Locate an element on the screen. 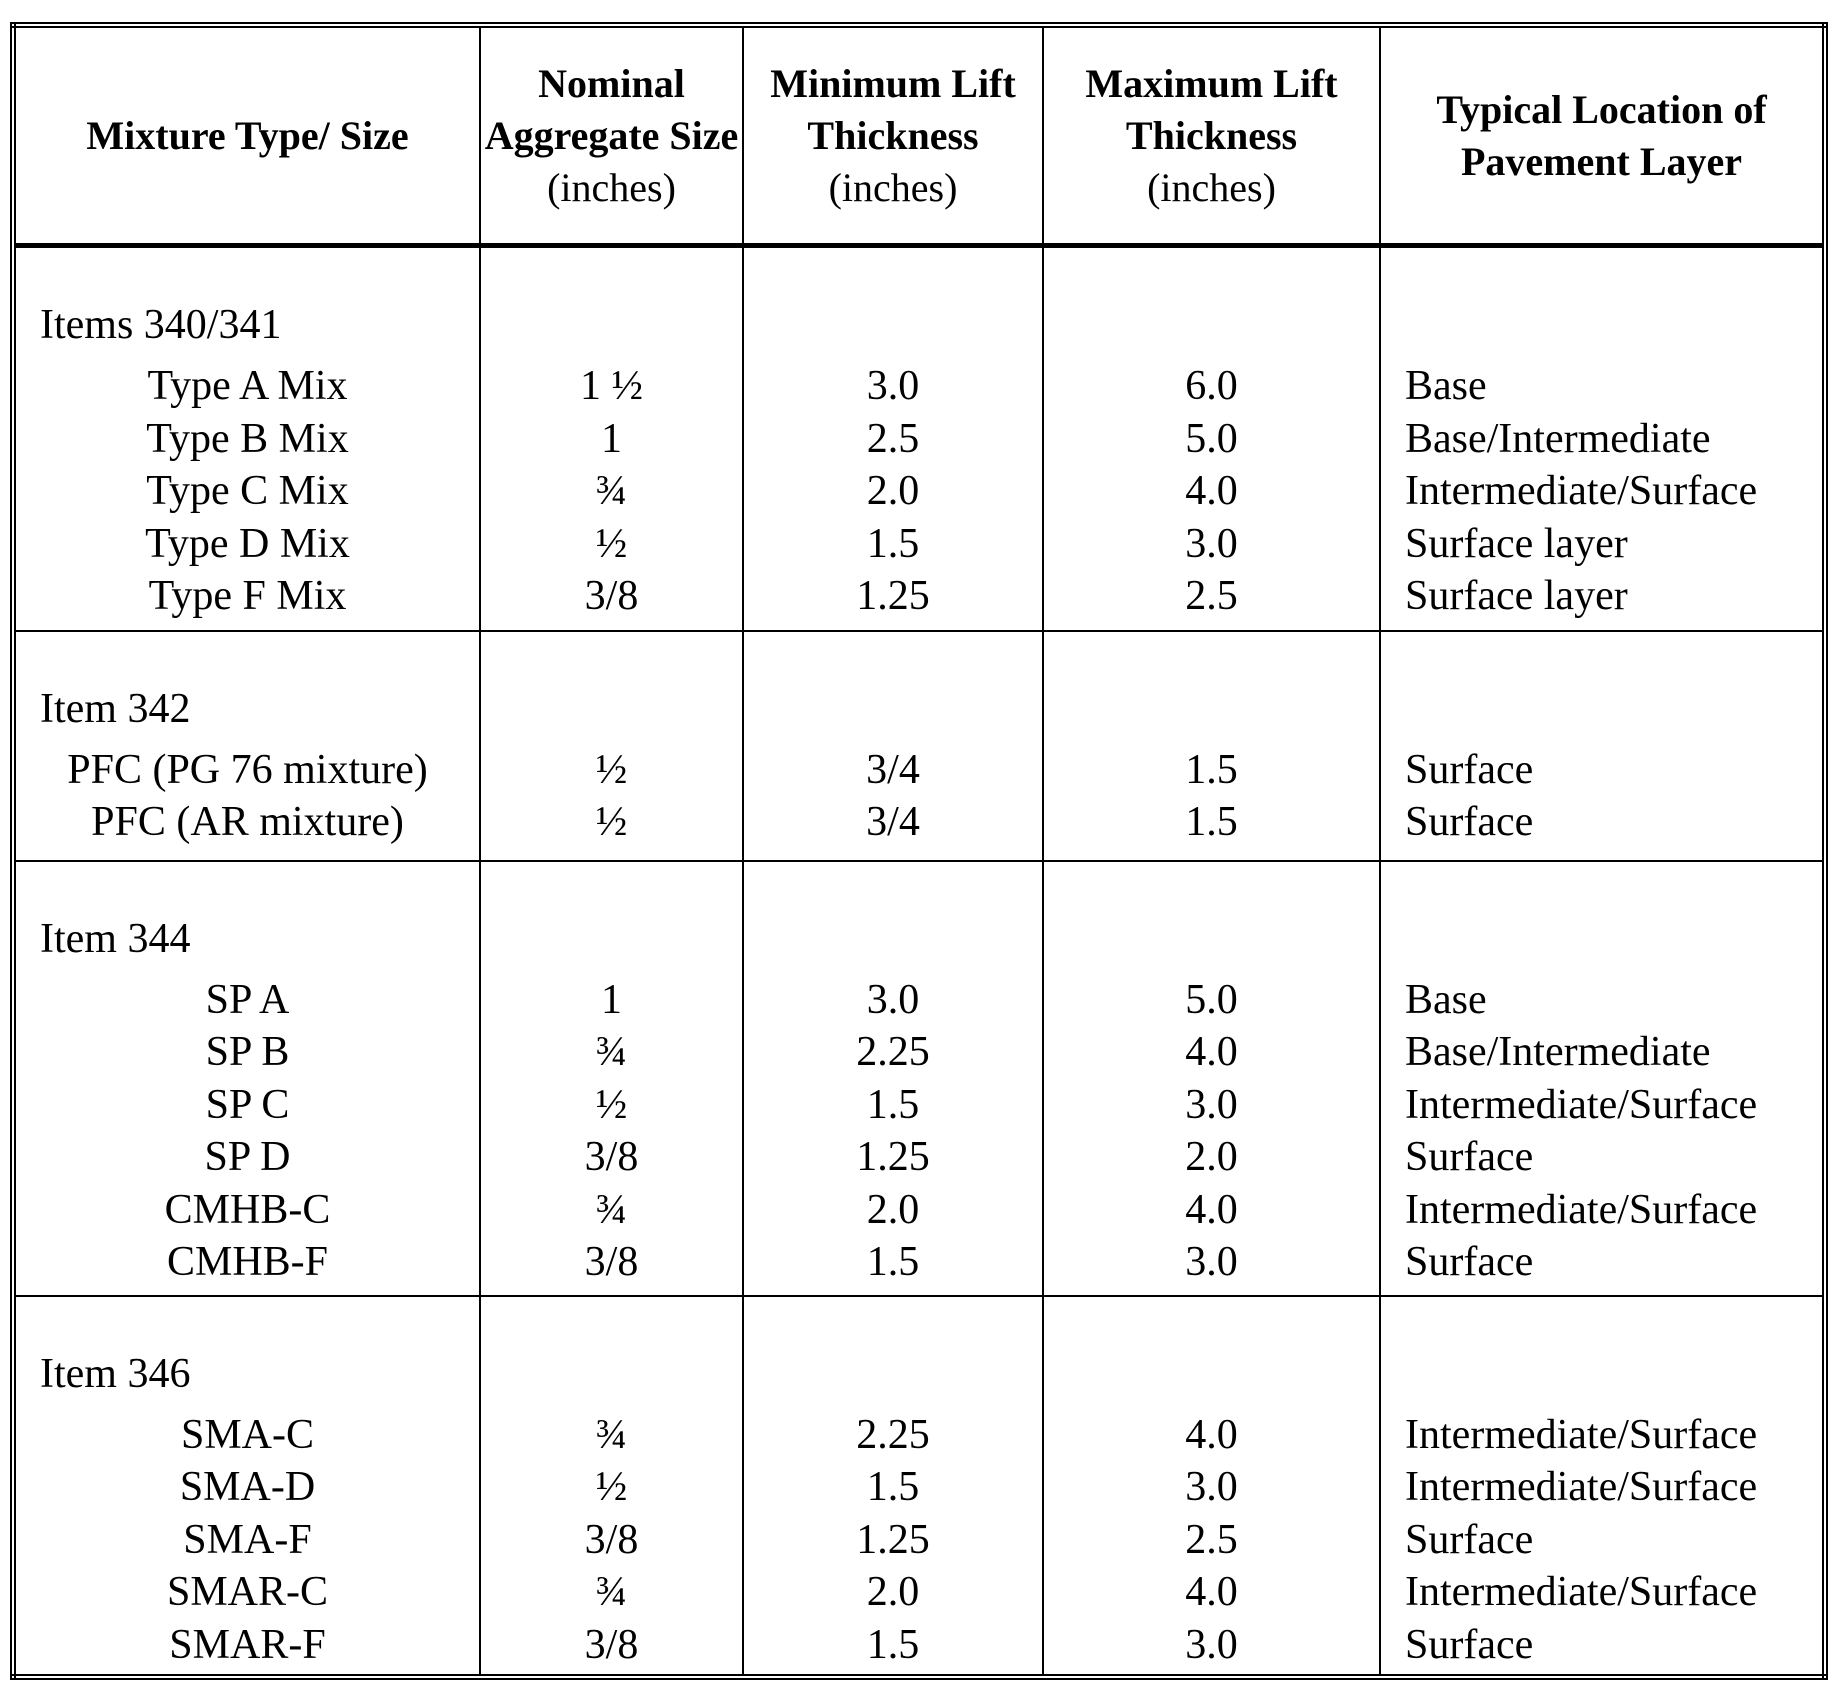 Image resolution: width=1837 pixels, height=1690 pixels. mixture-name: Type B Mix is located at coordinates (247, 438).